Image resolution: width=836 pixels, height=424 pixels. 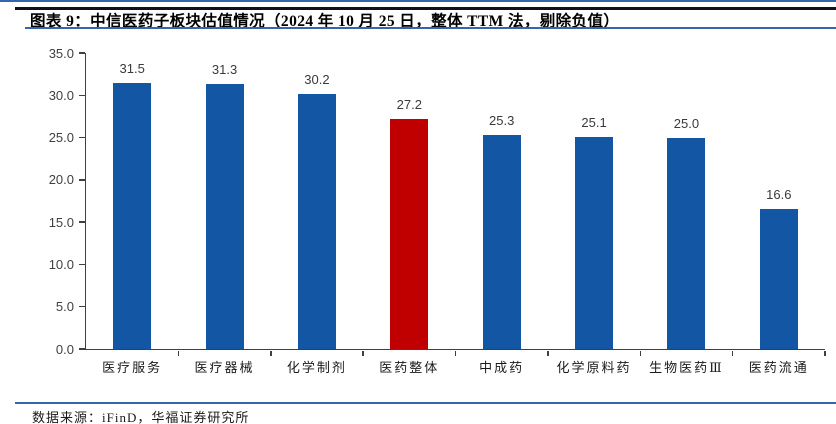 I want to click on y-axis-tick-label: 5.0, so click(x=64, y=307).